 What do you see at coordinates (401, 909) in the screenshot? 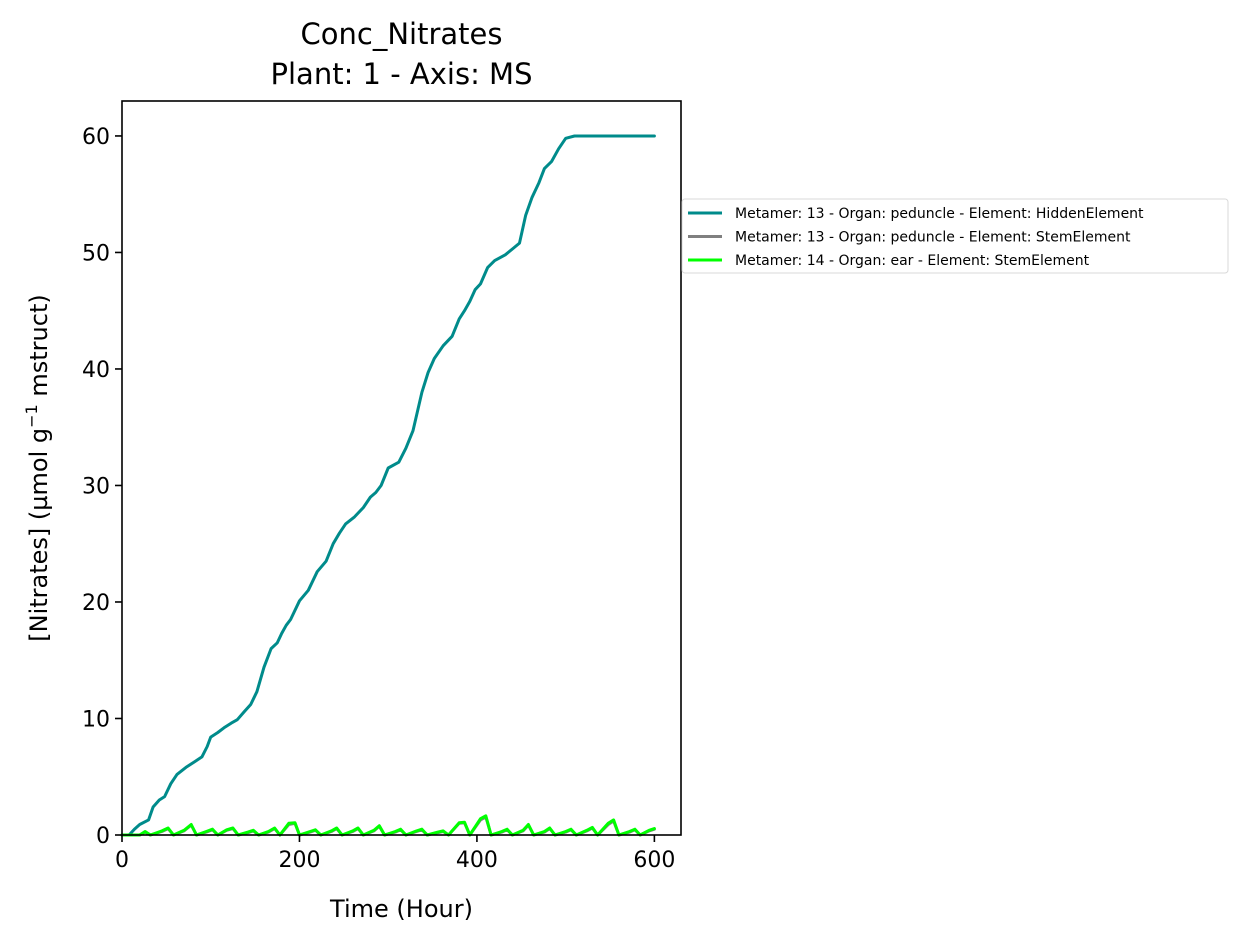
I see `x-axis-label: Time (Hour)` at bounding box center [401, 909].